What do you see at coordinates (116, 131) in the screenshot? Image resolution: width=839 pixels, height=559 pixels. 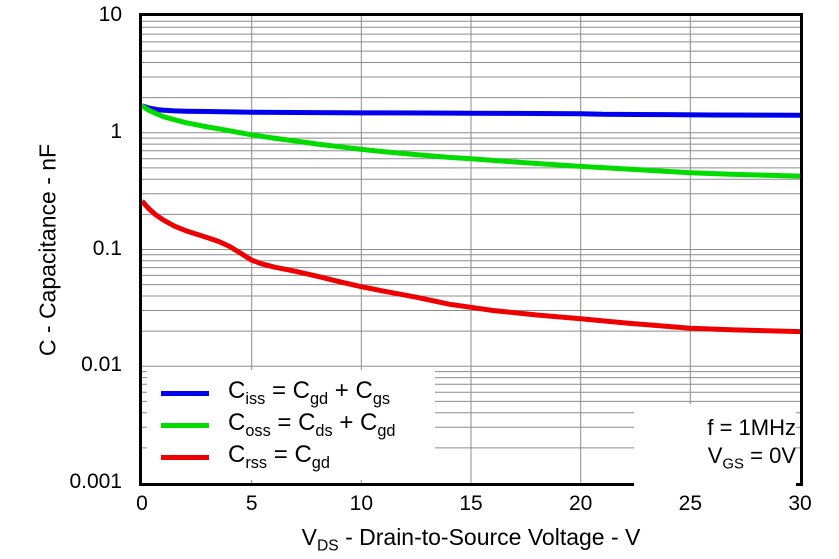 I see `y-tick-label: 1` at bounding box center [116, 131].